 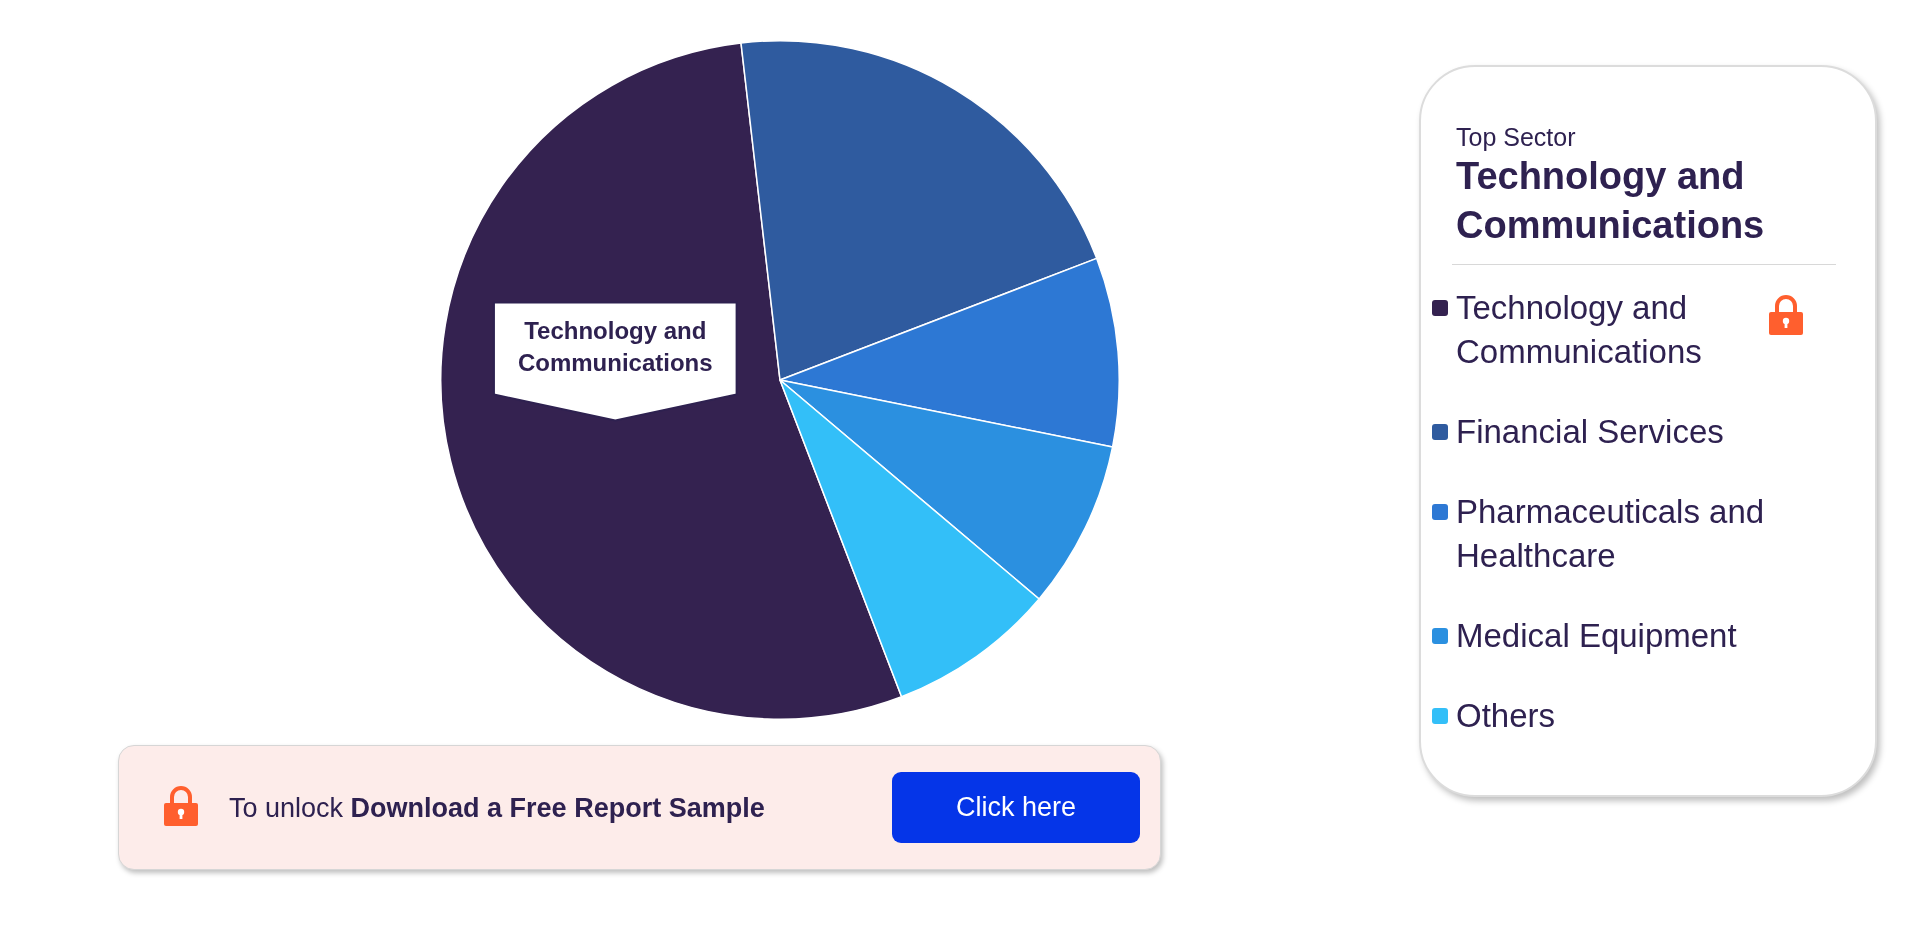 I want to click on data-label: Technology and Communications, so click(x=615, y=347).